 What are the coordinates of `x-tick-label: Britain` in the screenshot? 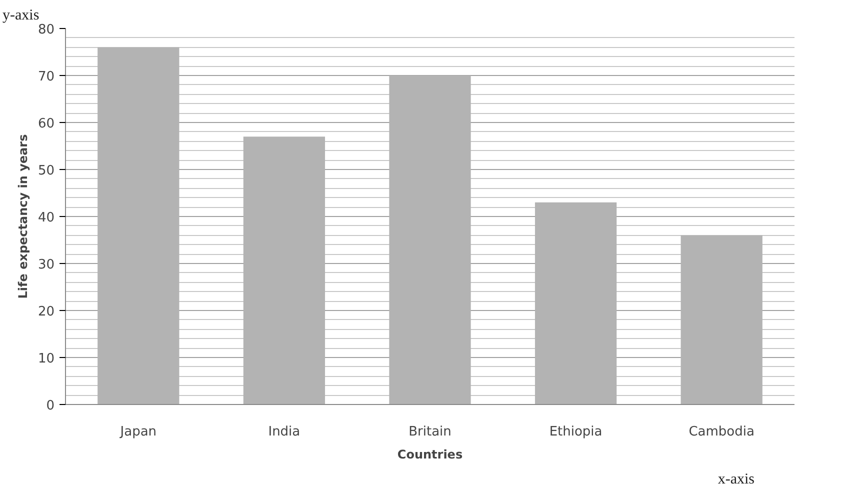 It's located at (430, 432).